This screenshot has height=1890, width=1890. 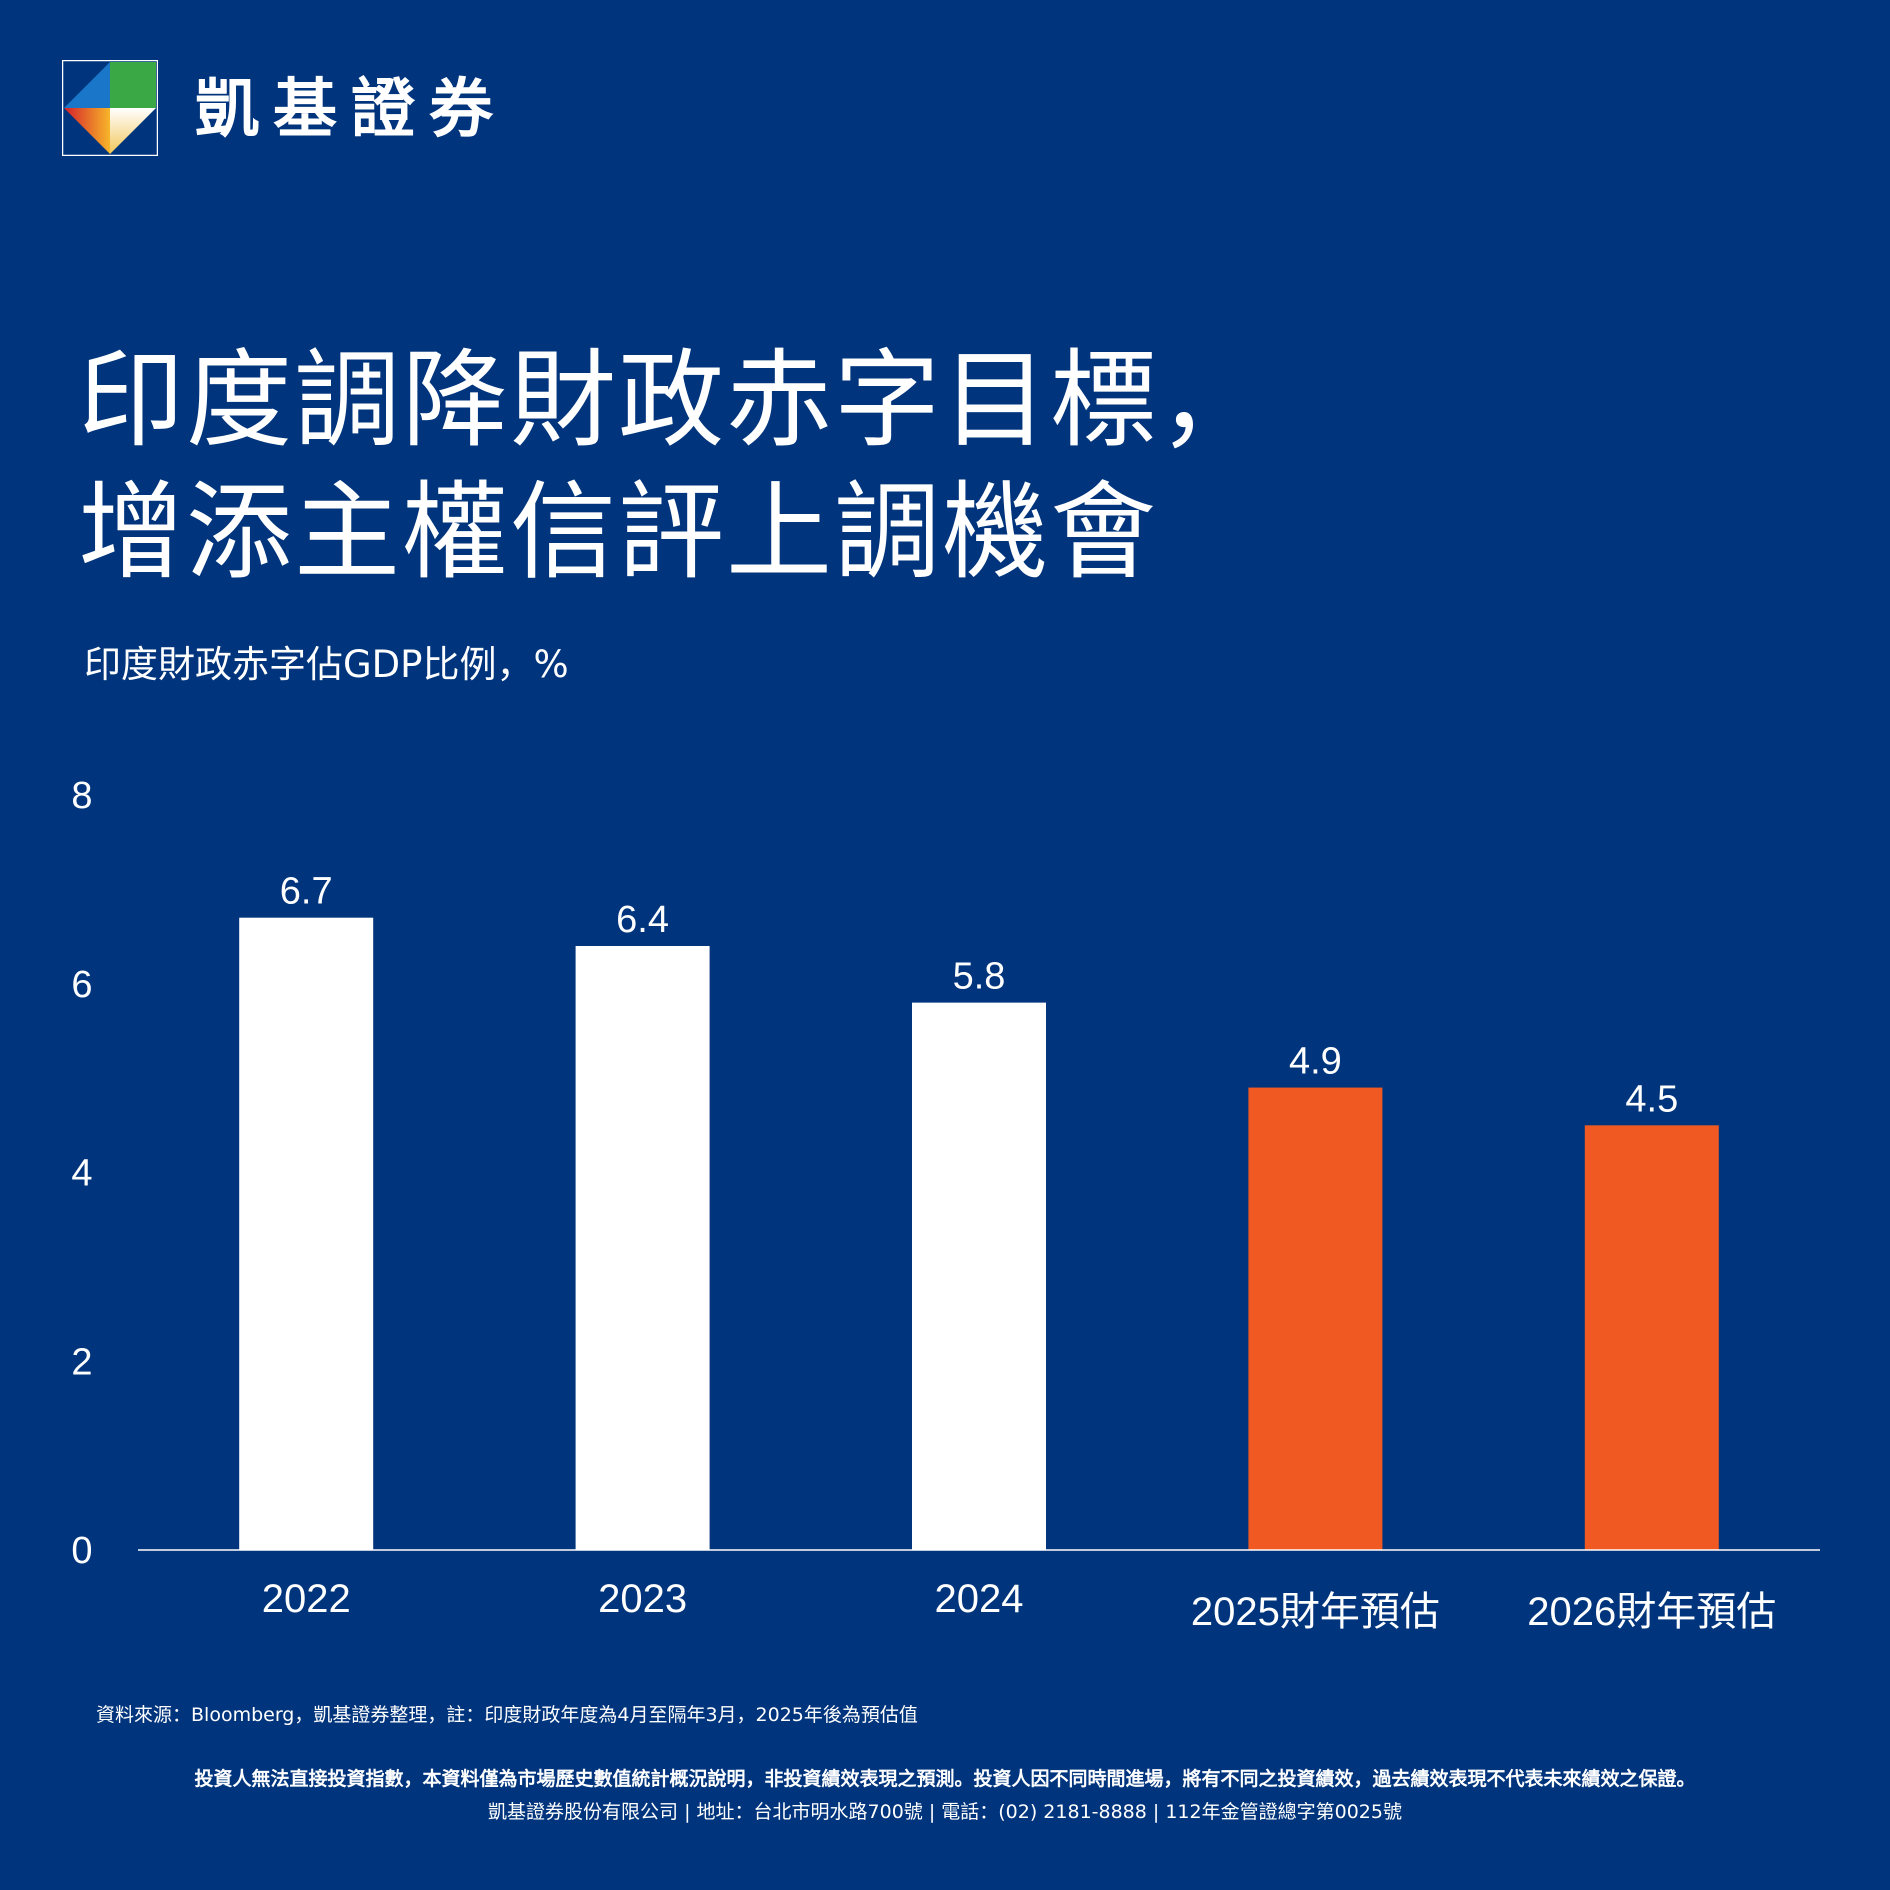 What do you see at coordinates (979, 977) in the screenshot?
I see `data-label: 5.8` at bounding box center [979, 977].